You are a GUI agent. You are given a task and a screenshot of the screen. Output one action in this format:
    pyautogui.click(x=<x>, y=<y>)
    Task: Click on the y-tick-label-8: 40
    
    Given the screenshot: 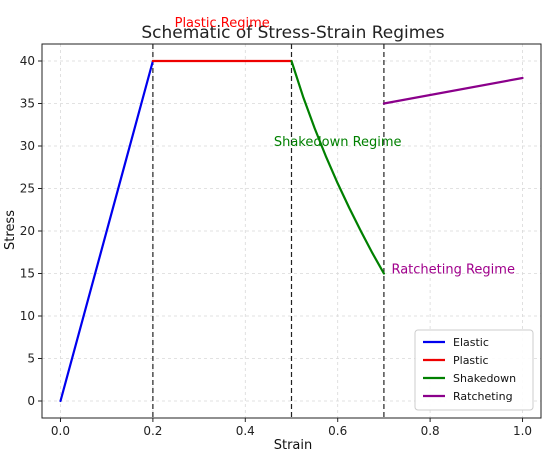 What is the action you would take?
    pyautogui.click(x=27, y=61)
    